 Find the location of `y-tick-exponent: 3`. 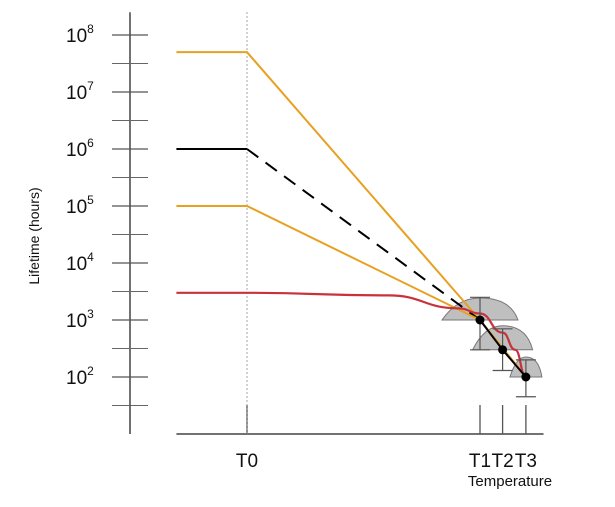

y-tick-exponent: 3 is located at coordinates (90, 314).